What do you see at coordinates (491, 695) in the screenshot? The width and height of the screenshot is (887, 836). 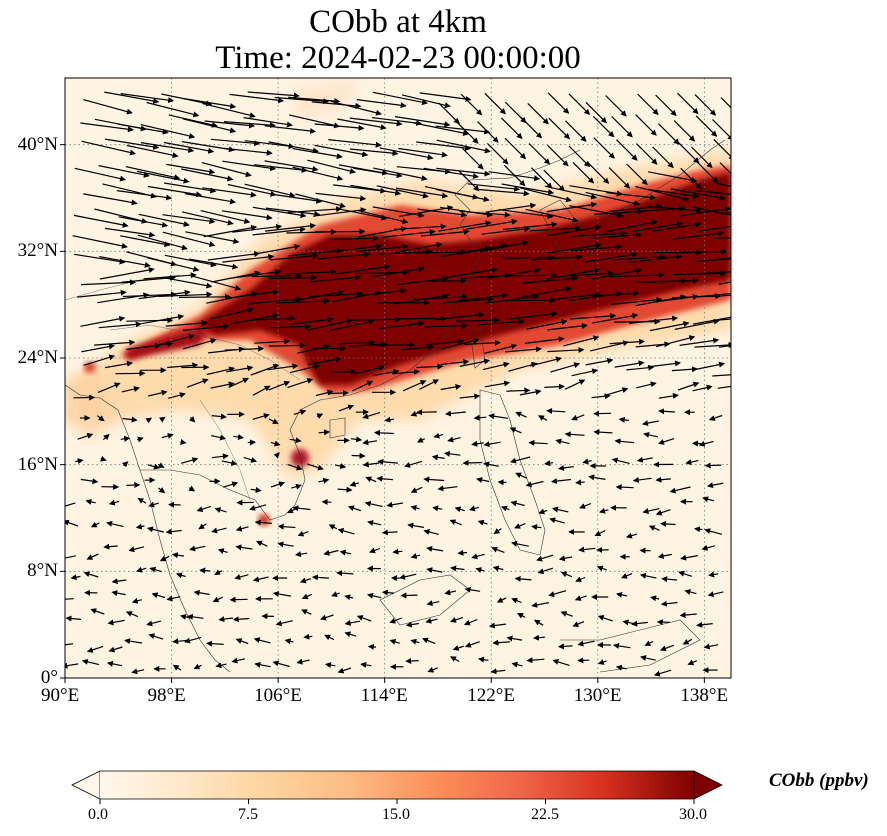 I see `lon-tick-label: 122°E` at bounding box center [491, 695].